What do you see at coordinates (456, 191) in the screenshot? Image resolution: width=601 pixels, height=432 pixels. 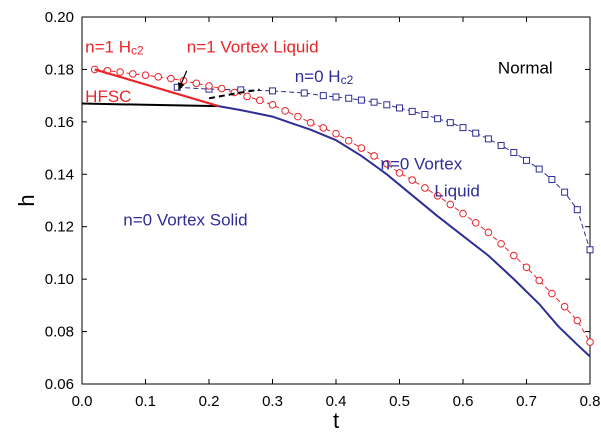 I see `annotation-n0-vortex-liquid-2: Liquid` at bounding box center [456, 191].